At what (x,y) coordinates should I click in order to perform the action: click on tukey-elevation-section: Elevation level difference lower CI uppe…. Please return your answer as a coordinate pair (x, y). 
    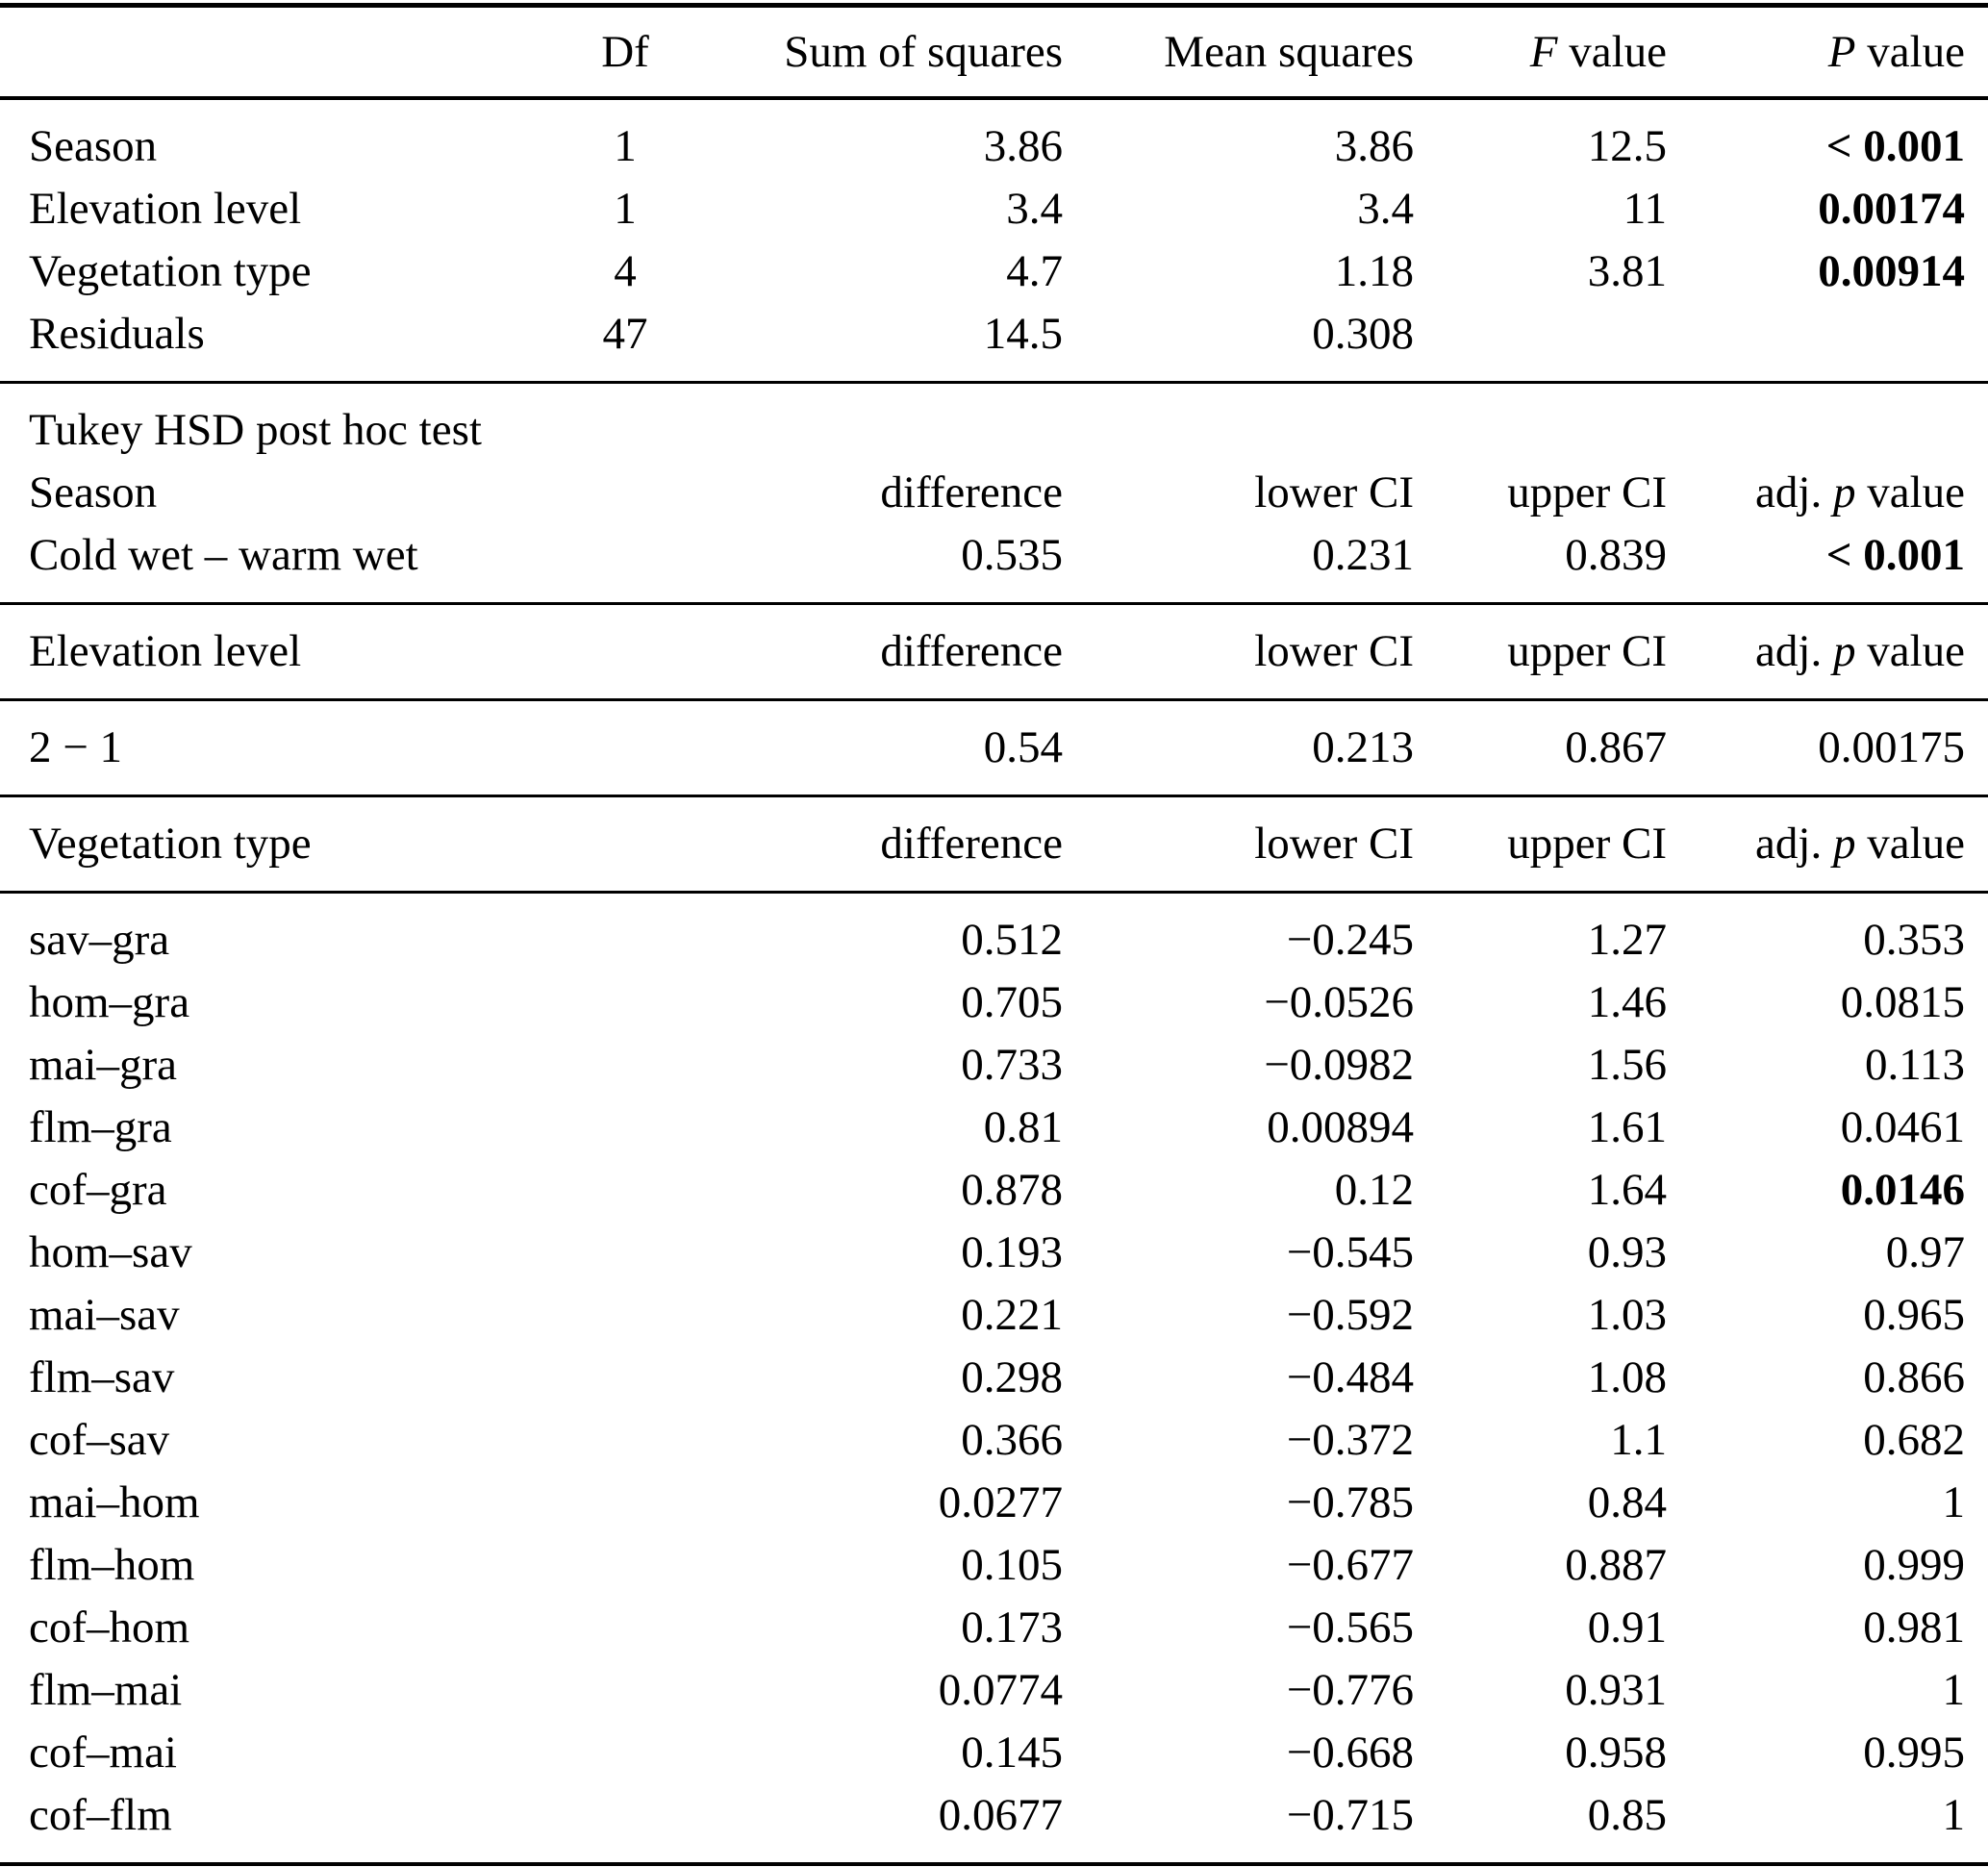
    Looking at the image, I should click on (994, 700).